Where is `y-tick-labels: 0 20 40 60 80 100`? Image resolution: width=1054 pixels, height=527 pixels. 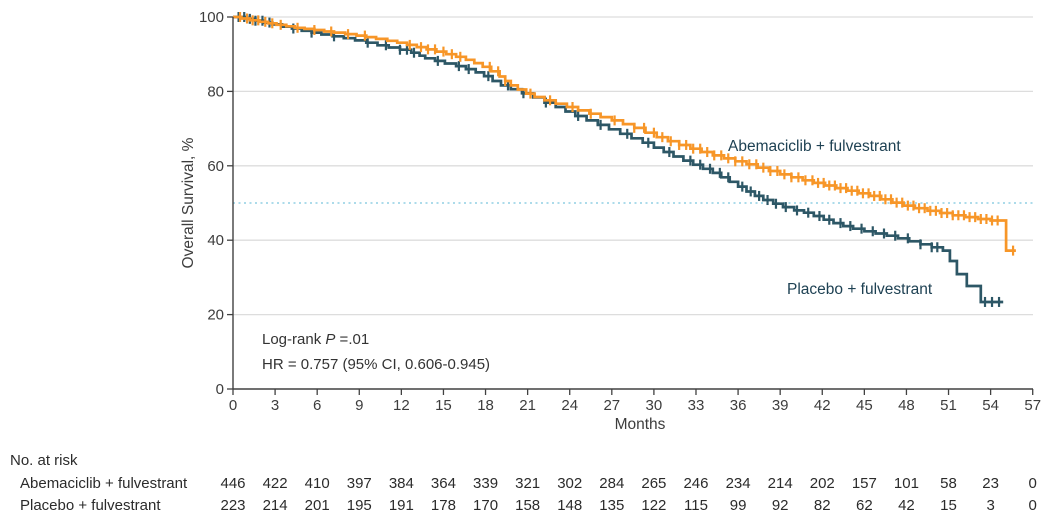
y-tick-labels: 0 20 40 60 80 100 is located at coordinates (211, 203).